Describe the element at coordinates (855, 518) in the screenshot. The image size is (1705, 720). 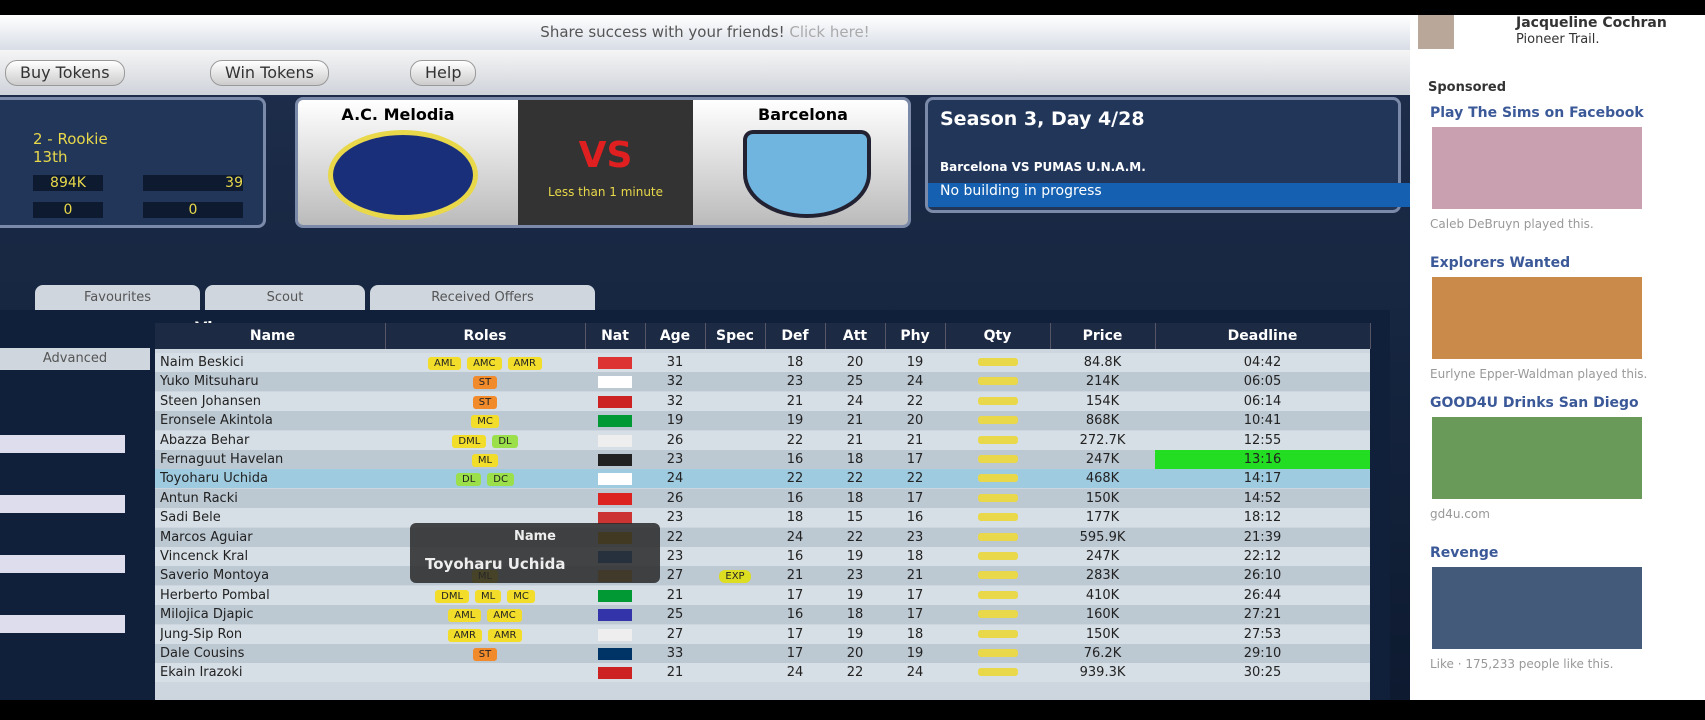
I see `cell: 15` at that location.